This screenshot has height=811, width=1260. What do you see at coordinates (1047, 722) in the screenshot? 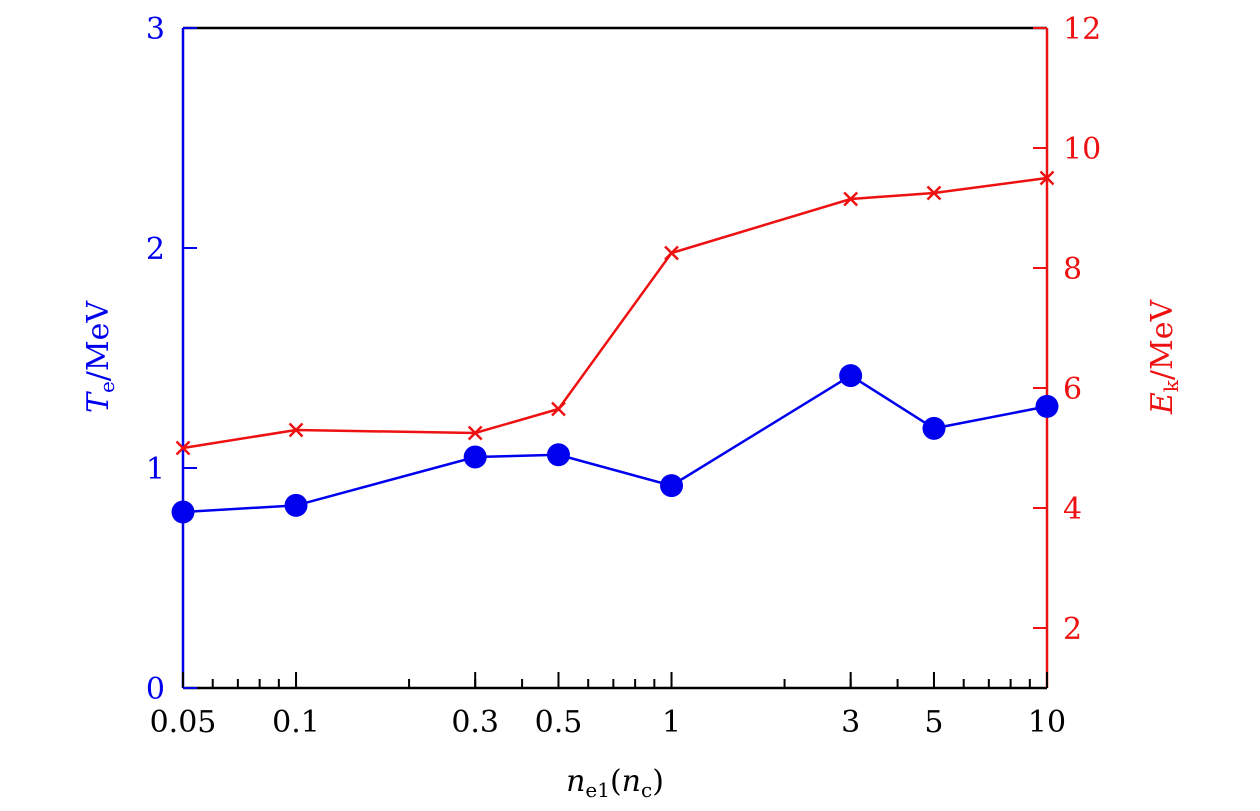
I see `x-tick-label: 10` at bounding box center [1047, 722].